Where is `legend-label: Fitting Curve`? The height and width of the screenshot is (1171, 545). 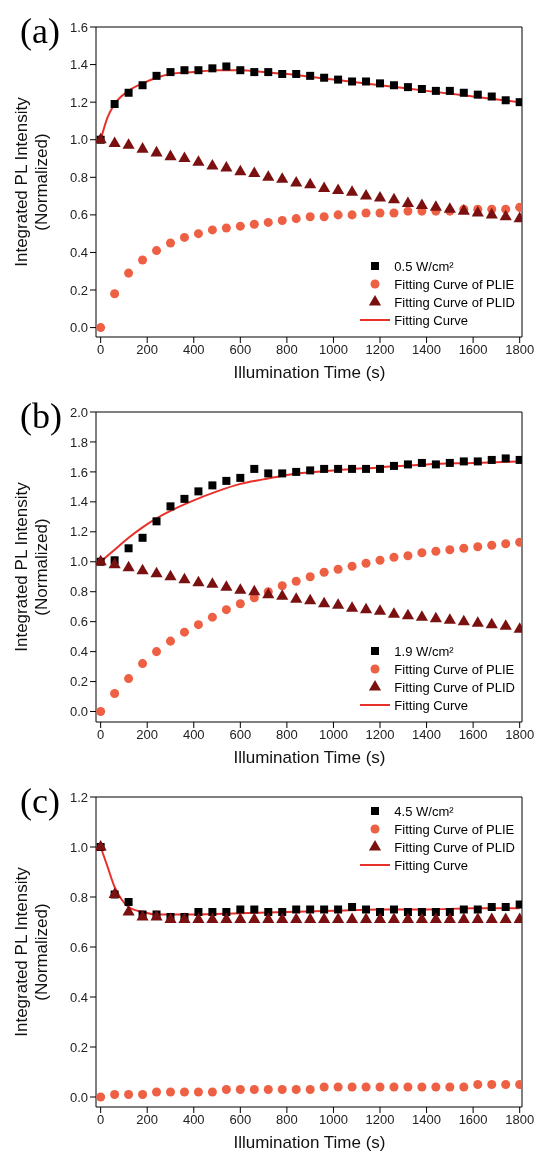 legend-label: Fitting Curve is located at coordinates (431, 865).